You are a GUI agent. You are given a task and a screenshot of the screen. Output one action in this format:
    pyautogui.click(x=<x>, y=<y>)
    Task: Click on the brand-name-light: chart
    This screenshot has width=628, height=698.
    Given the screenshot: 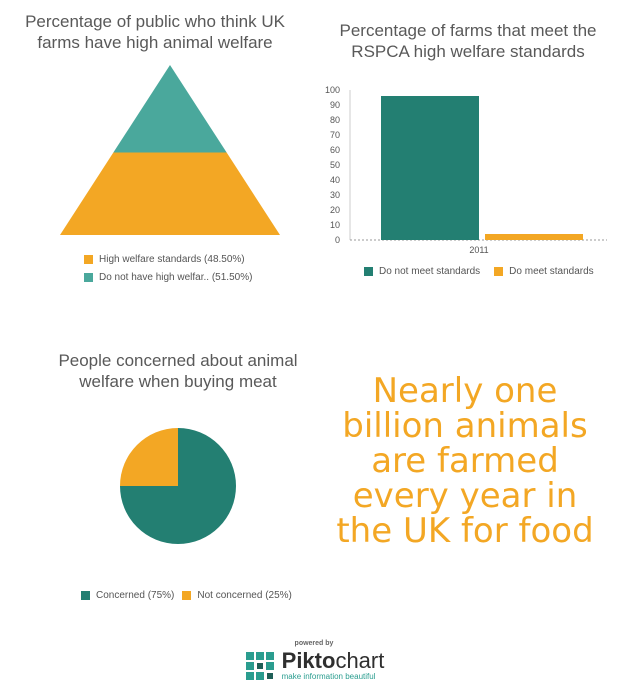 What is the action you would take?
    pyautogui.click(x=360, y=660)
    